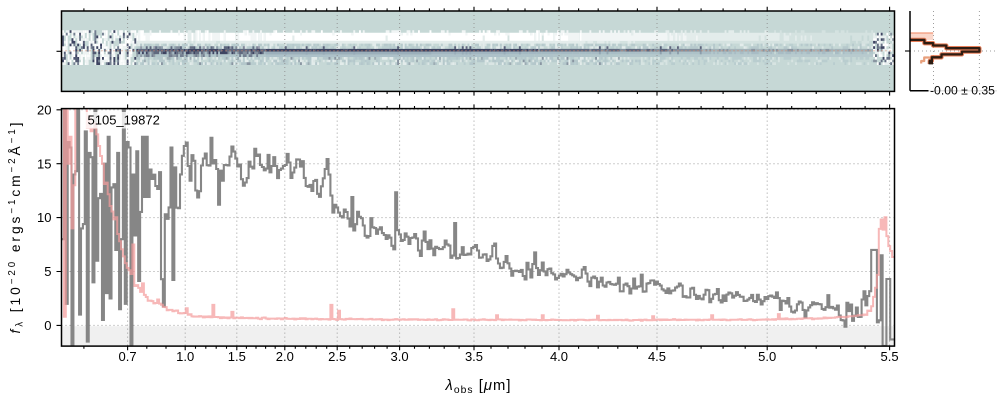  What do you see at coordinates (767, 356) in the screenshot?
I see `svg-text: 5.0` at bounding box center [767, 356].